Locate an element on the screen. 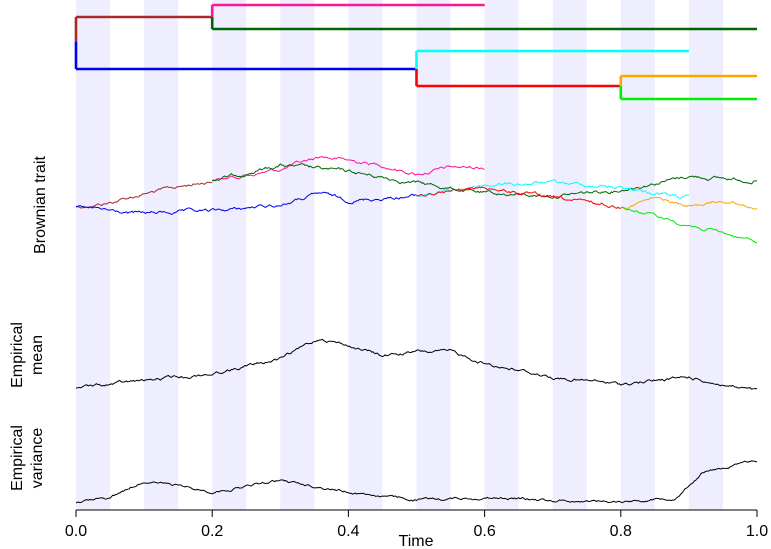 This screenshot has width=771, height=549. brownian-trait-panel is located at coordinates (416, 200).